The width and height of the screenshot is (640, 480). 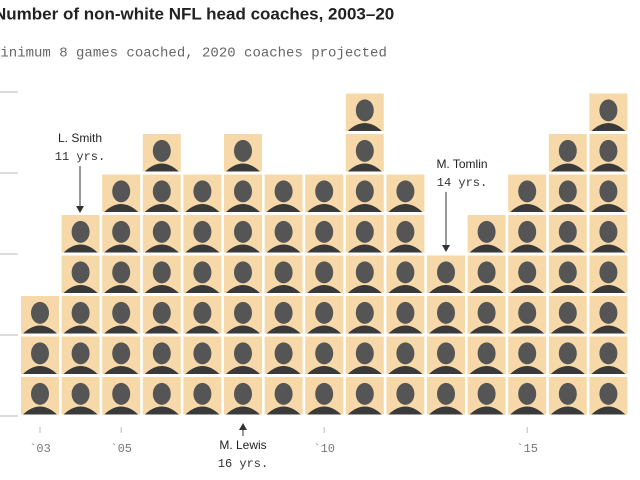 I want to click on annotation-name: M. Lewis, so click(x=242, y=445).